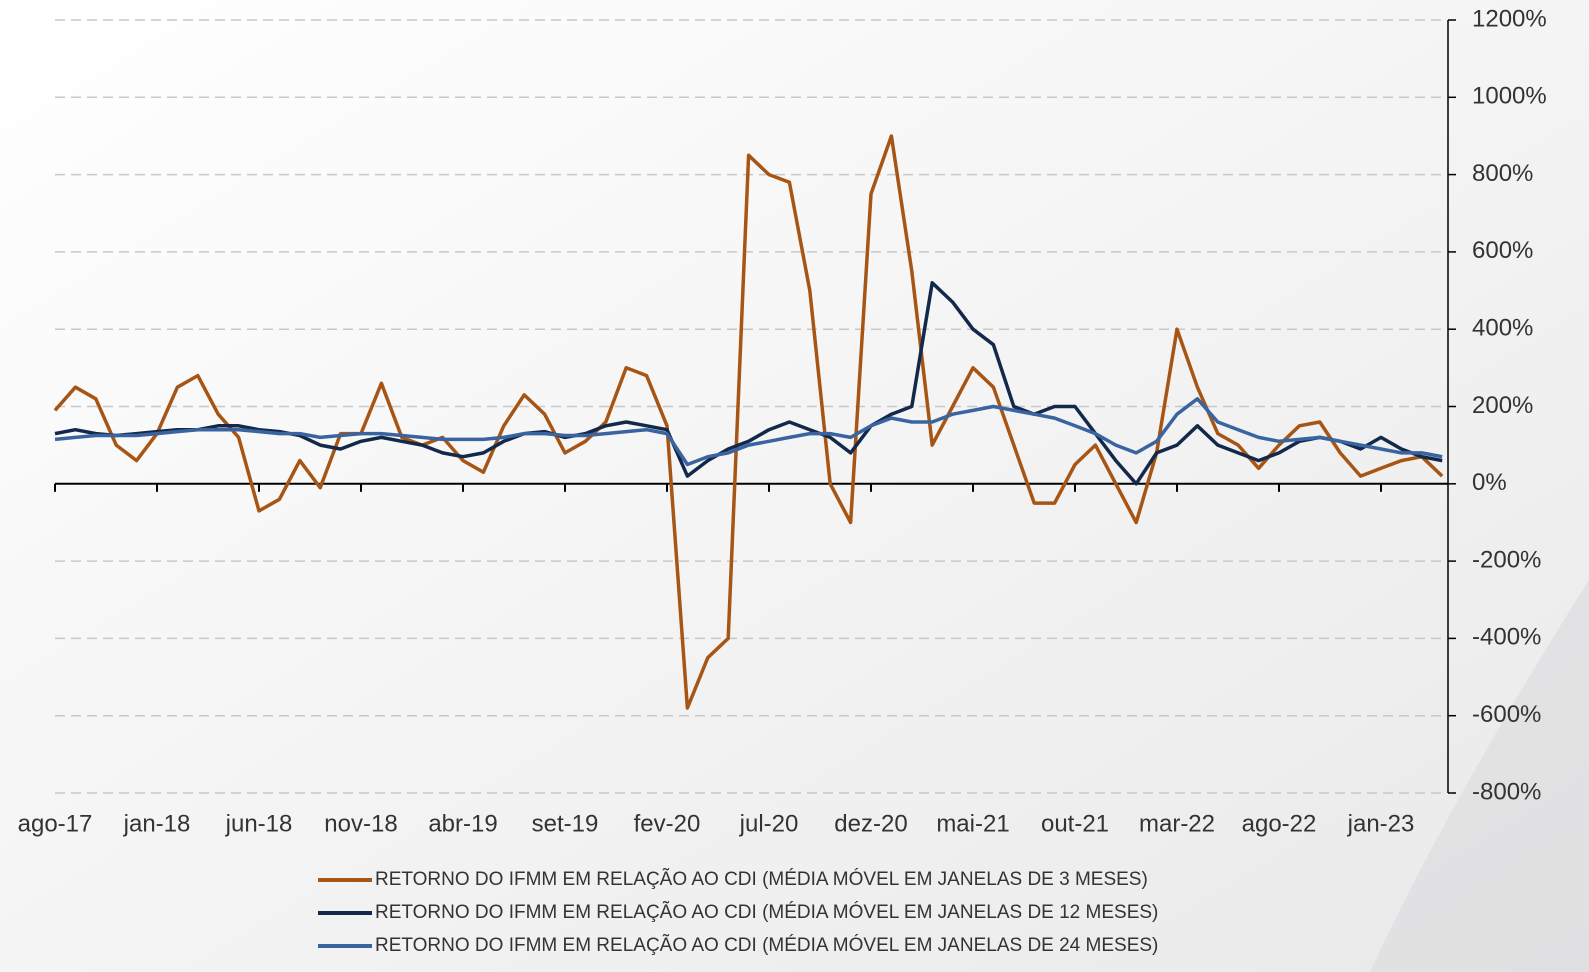 This screenshot has height=972, width=1589. What do you see at coordinates (259, 823) in the screenshot?
I see `x-tick-label: jun-18` at bounding box center [259, 823].